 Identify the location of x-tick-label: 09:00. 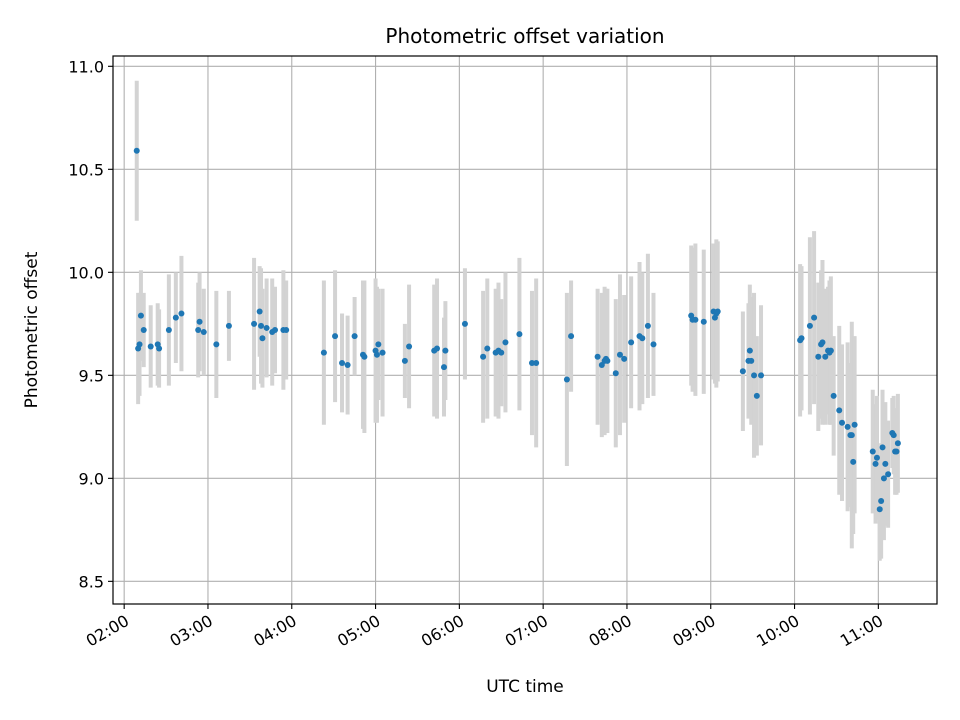
(693, 631).